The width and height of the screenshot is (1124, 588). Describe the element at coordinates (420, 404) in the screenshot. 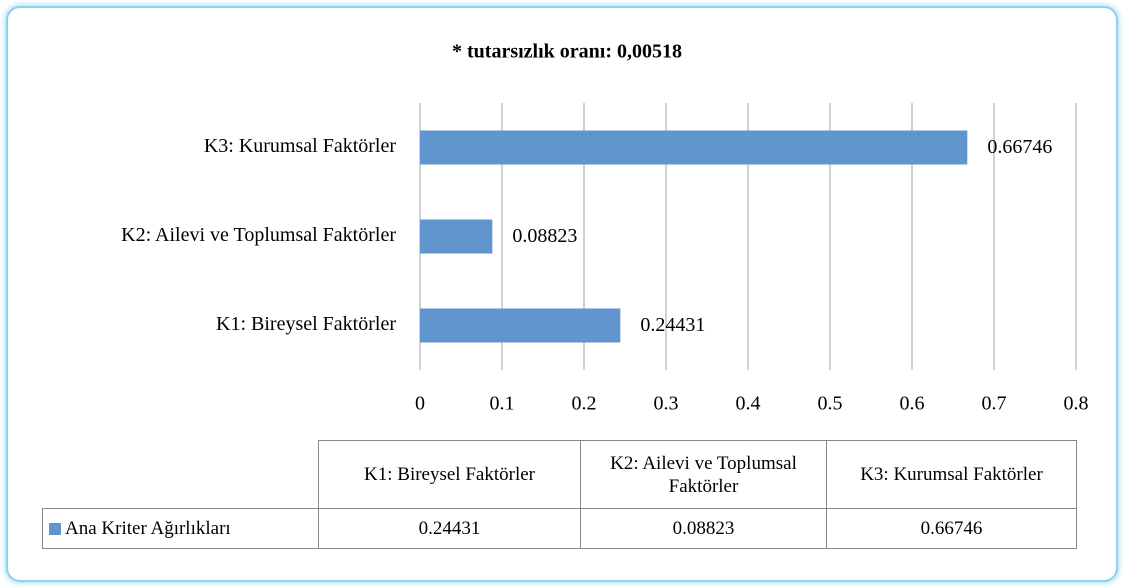

I see `x-tick-label: 0` at that location.